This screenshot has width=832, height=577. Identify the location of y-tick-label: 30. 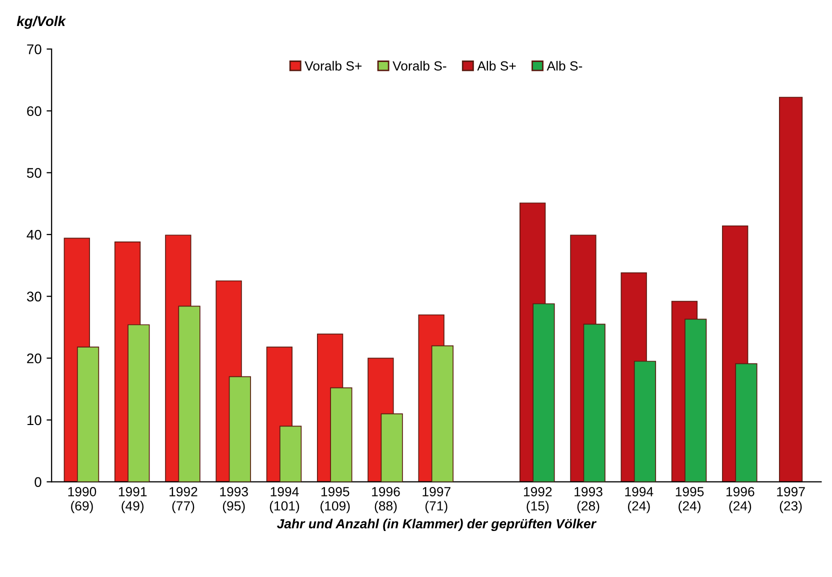
(34, 297).